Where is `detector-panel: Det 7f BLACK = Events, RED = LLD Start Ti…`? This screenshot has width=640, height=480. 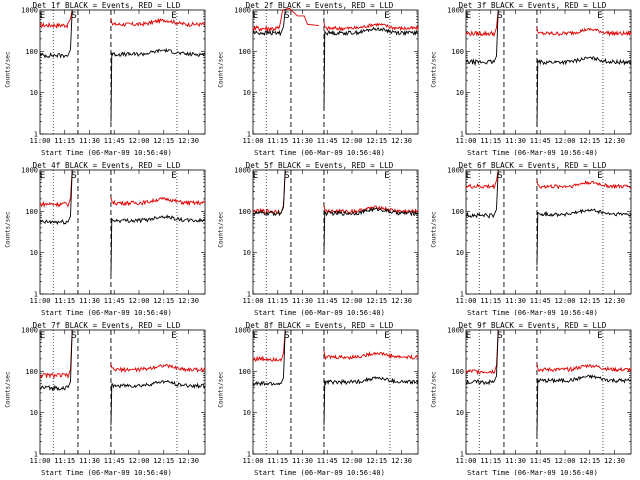 detector-panel: Det 7f BLACK = Events, RED = LLD Start Ti… is located at coordinates (106, 400).